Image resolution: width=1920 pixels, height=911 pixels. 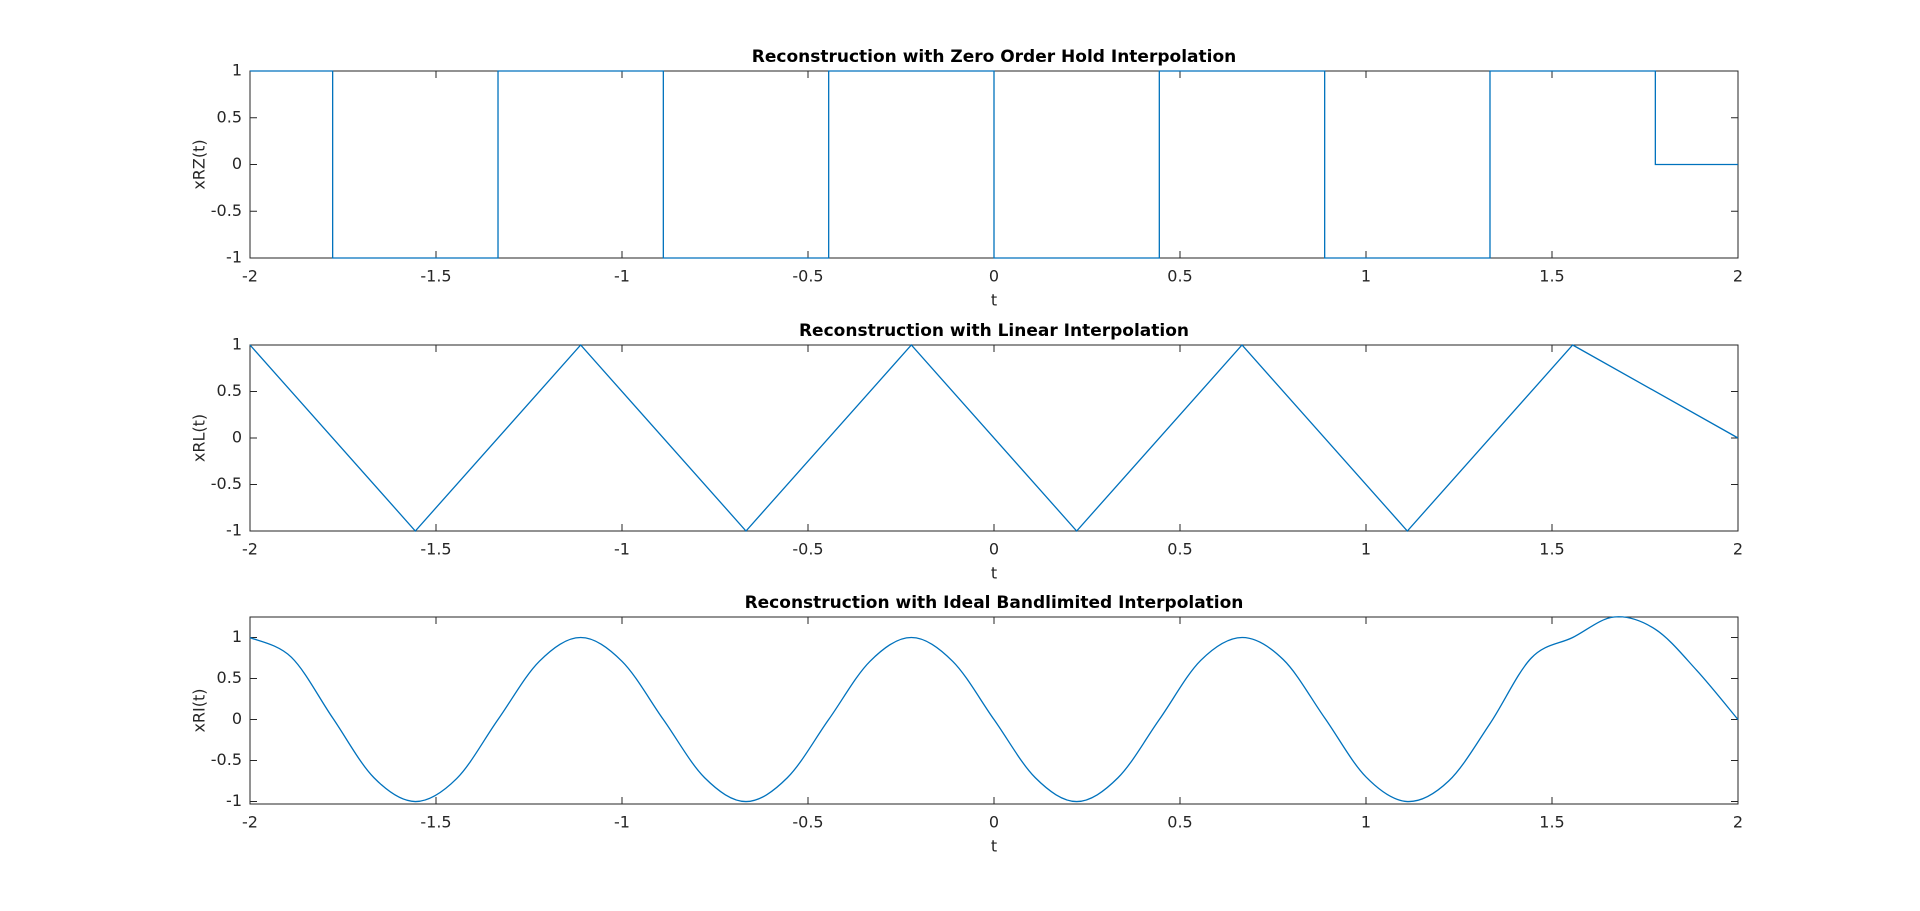 What do you see at coordinates (199, 164) in the screenshot?
I see `y-axis-label: xRZ(t)` at bounding box center [199, 164].